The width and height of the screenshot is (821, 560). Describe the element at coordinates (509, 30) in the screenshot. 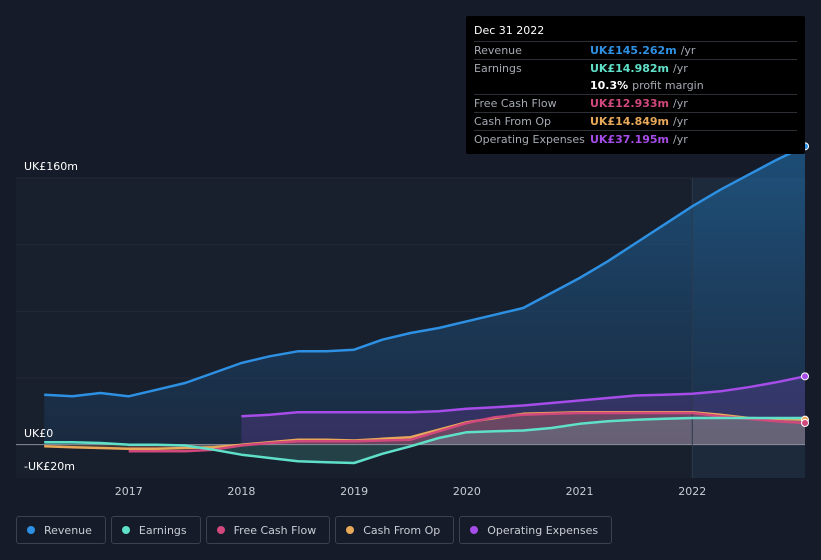

I see `tooltip-date: Dec 31 2022` at that location.